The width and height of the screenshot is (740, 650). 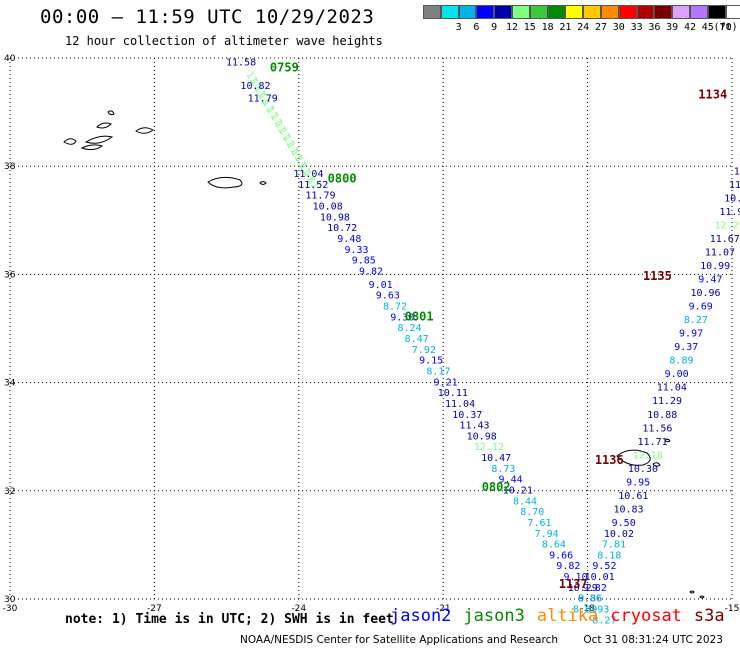 I want to click on legend-item-jason2: jason2, so click(x=421, y=616).